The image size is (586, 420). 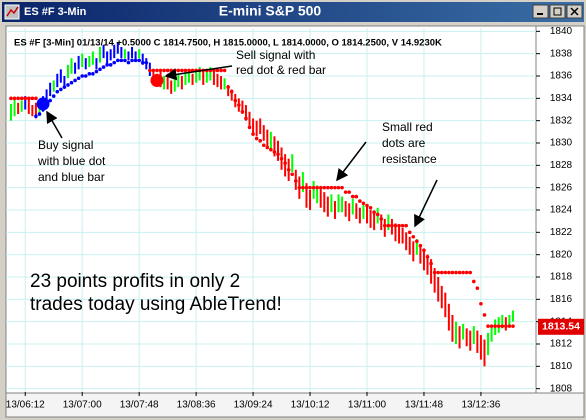 I want to click on annotation-sell: Sell signal with, so click(x=275, y=55).